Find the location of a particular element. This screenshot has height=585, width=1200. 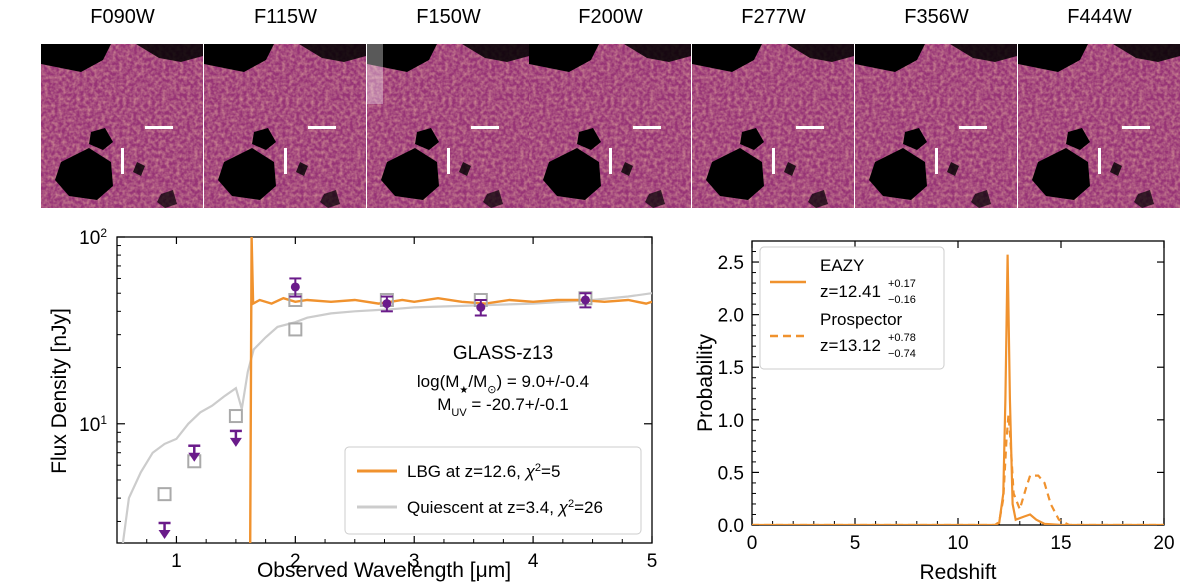

sed-y-axis-label: Flux Density [nJy] is located at coordinates (59, 391).